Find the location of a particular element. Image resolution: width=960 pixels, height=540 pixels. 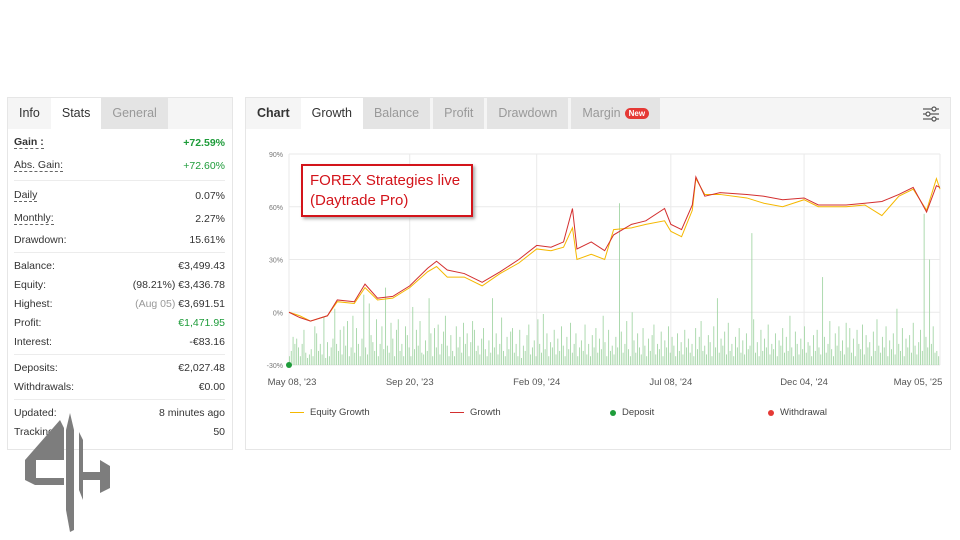

x-tick-label: Feb 09, '24 is located at coordinates (536, 382).